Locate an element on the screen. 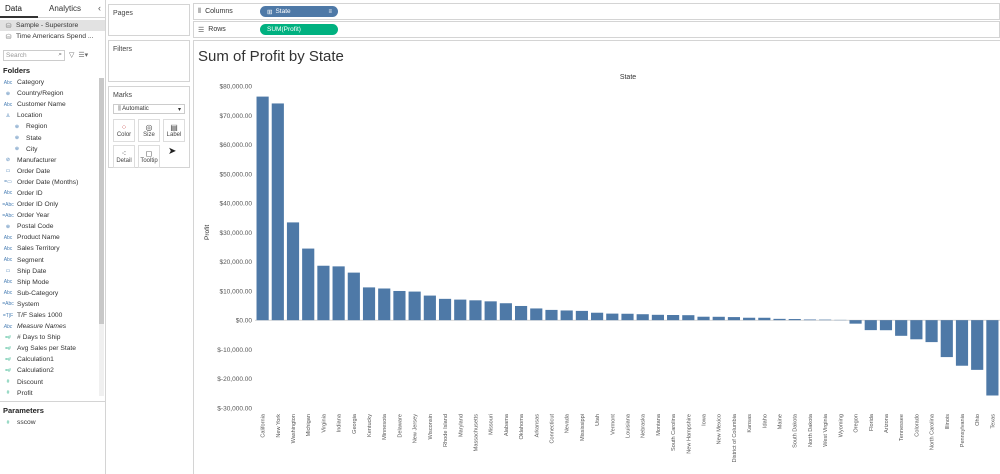 This screenshot has width=1000, height=474. profit-pill: SUM(Profit) is located at coordinates (299, 29).